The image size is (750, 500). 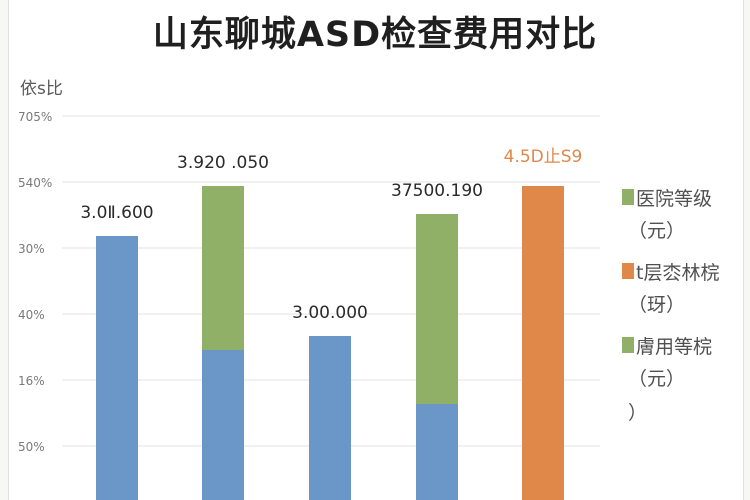 I want to click on legend-label-2: t层枩林梡, so click(x=678, y=272).